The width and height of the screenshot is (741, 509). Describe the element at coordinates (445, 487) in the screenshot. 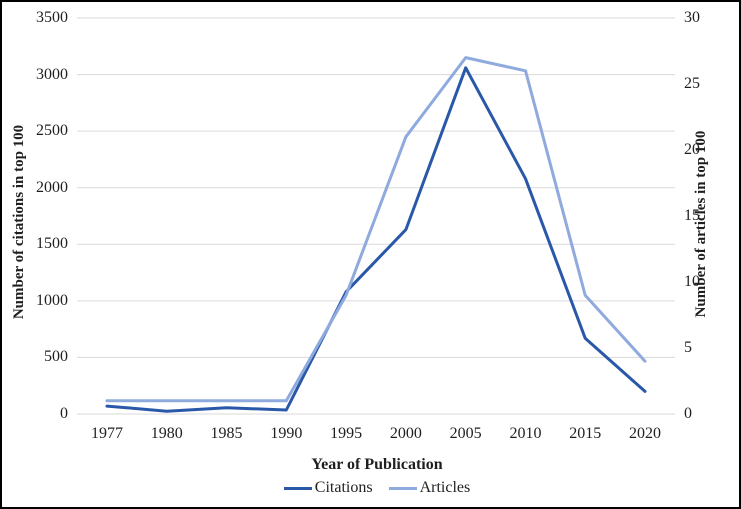

I see `legend-label-articles: Articles` at that location.